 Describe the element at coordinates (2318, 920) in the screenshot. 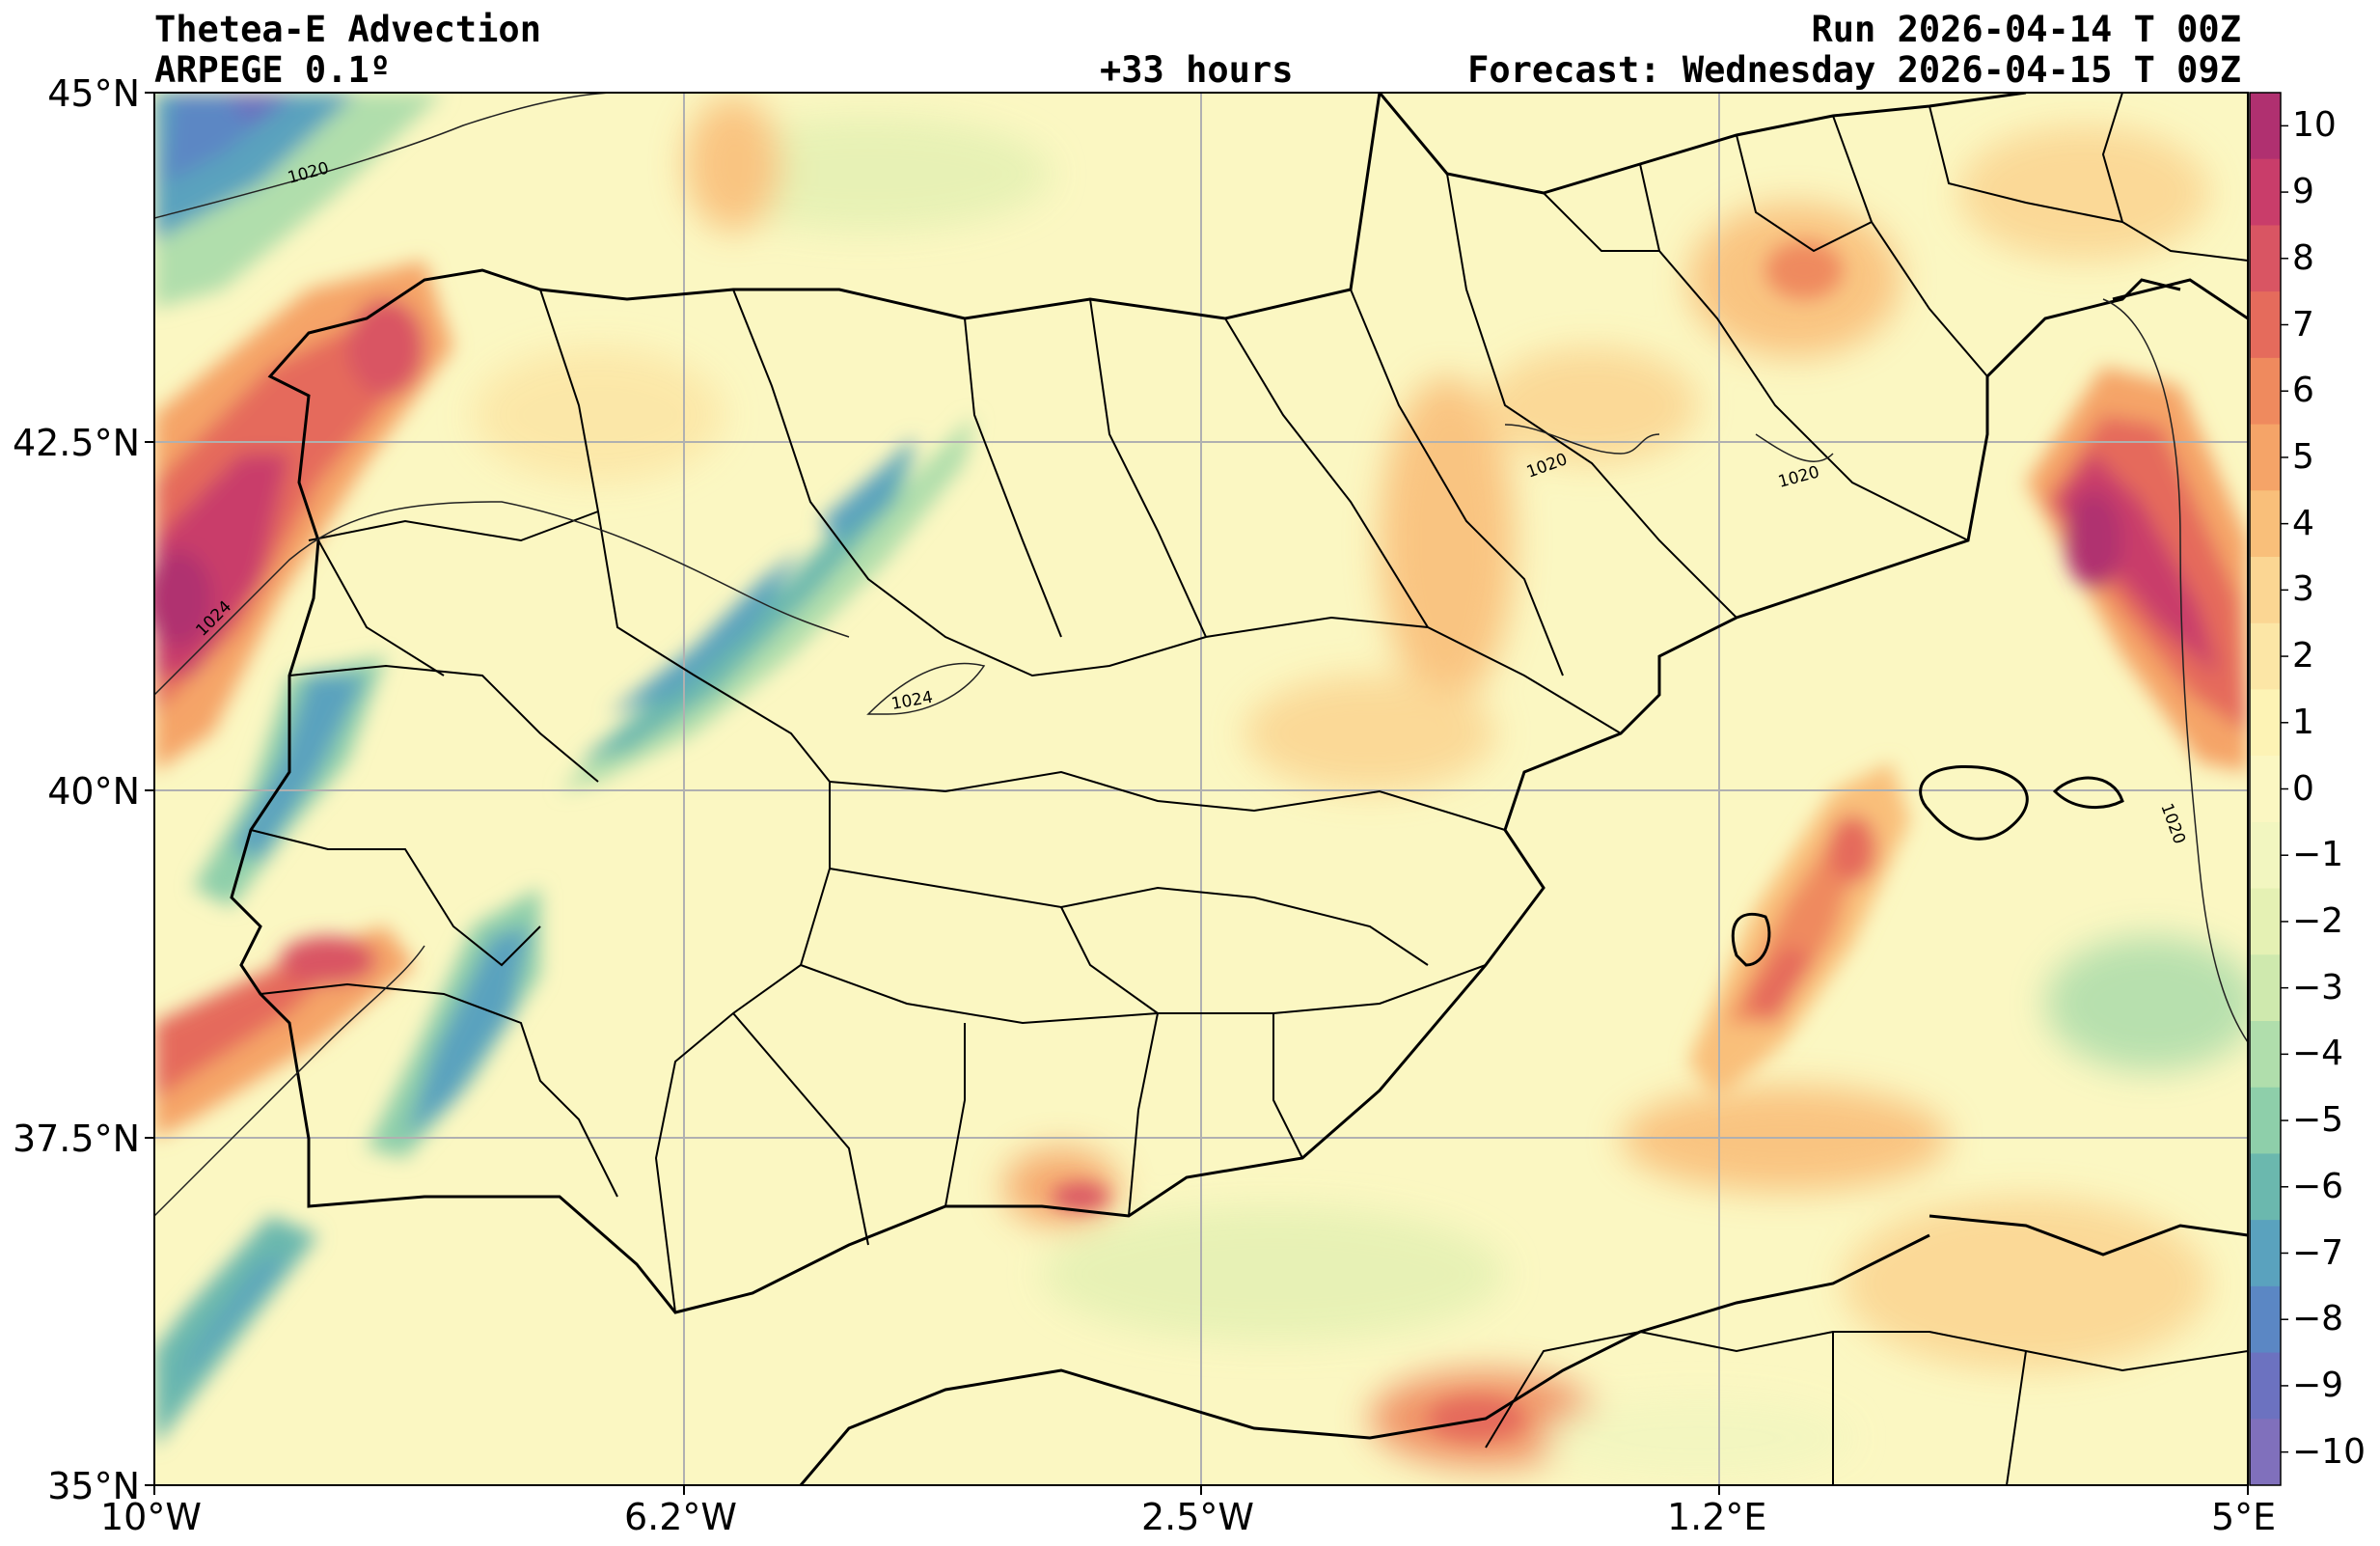

I see `colorbar-label: −2` at that location.